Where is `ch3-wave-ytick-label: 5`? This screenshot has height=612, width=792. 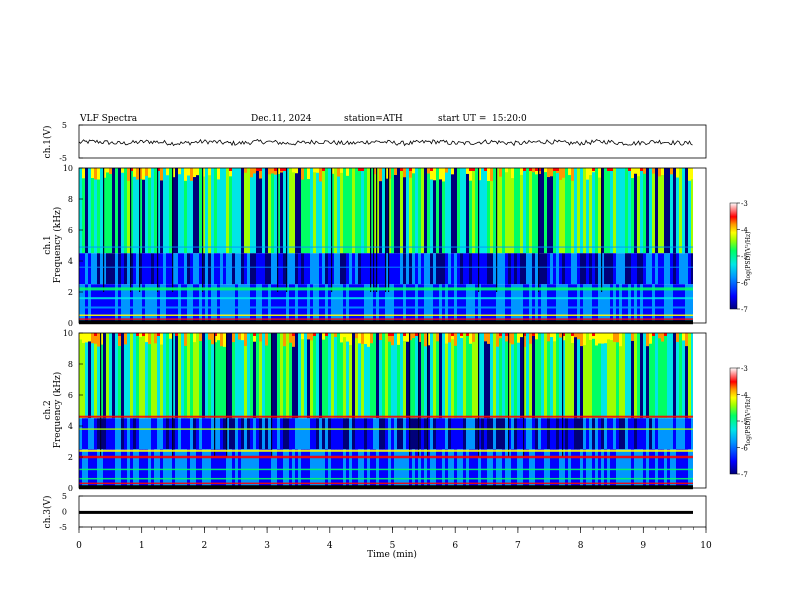 ch3-wave-ytick-label: 5 is located at coordinates (64, 496).